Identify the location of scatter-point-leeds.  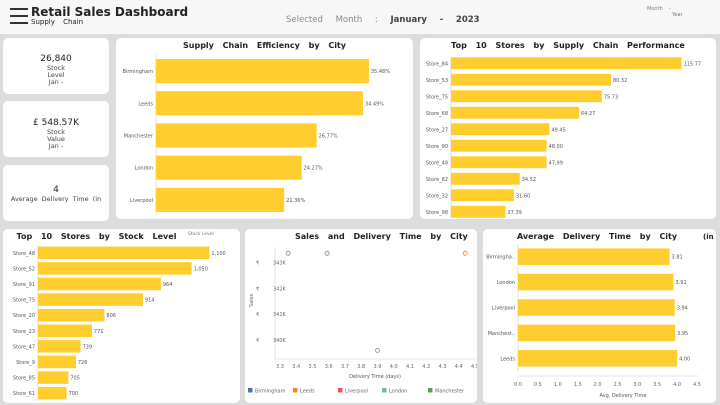
(465, 253).